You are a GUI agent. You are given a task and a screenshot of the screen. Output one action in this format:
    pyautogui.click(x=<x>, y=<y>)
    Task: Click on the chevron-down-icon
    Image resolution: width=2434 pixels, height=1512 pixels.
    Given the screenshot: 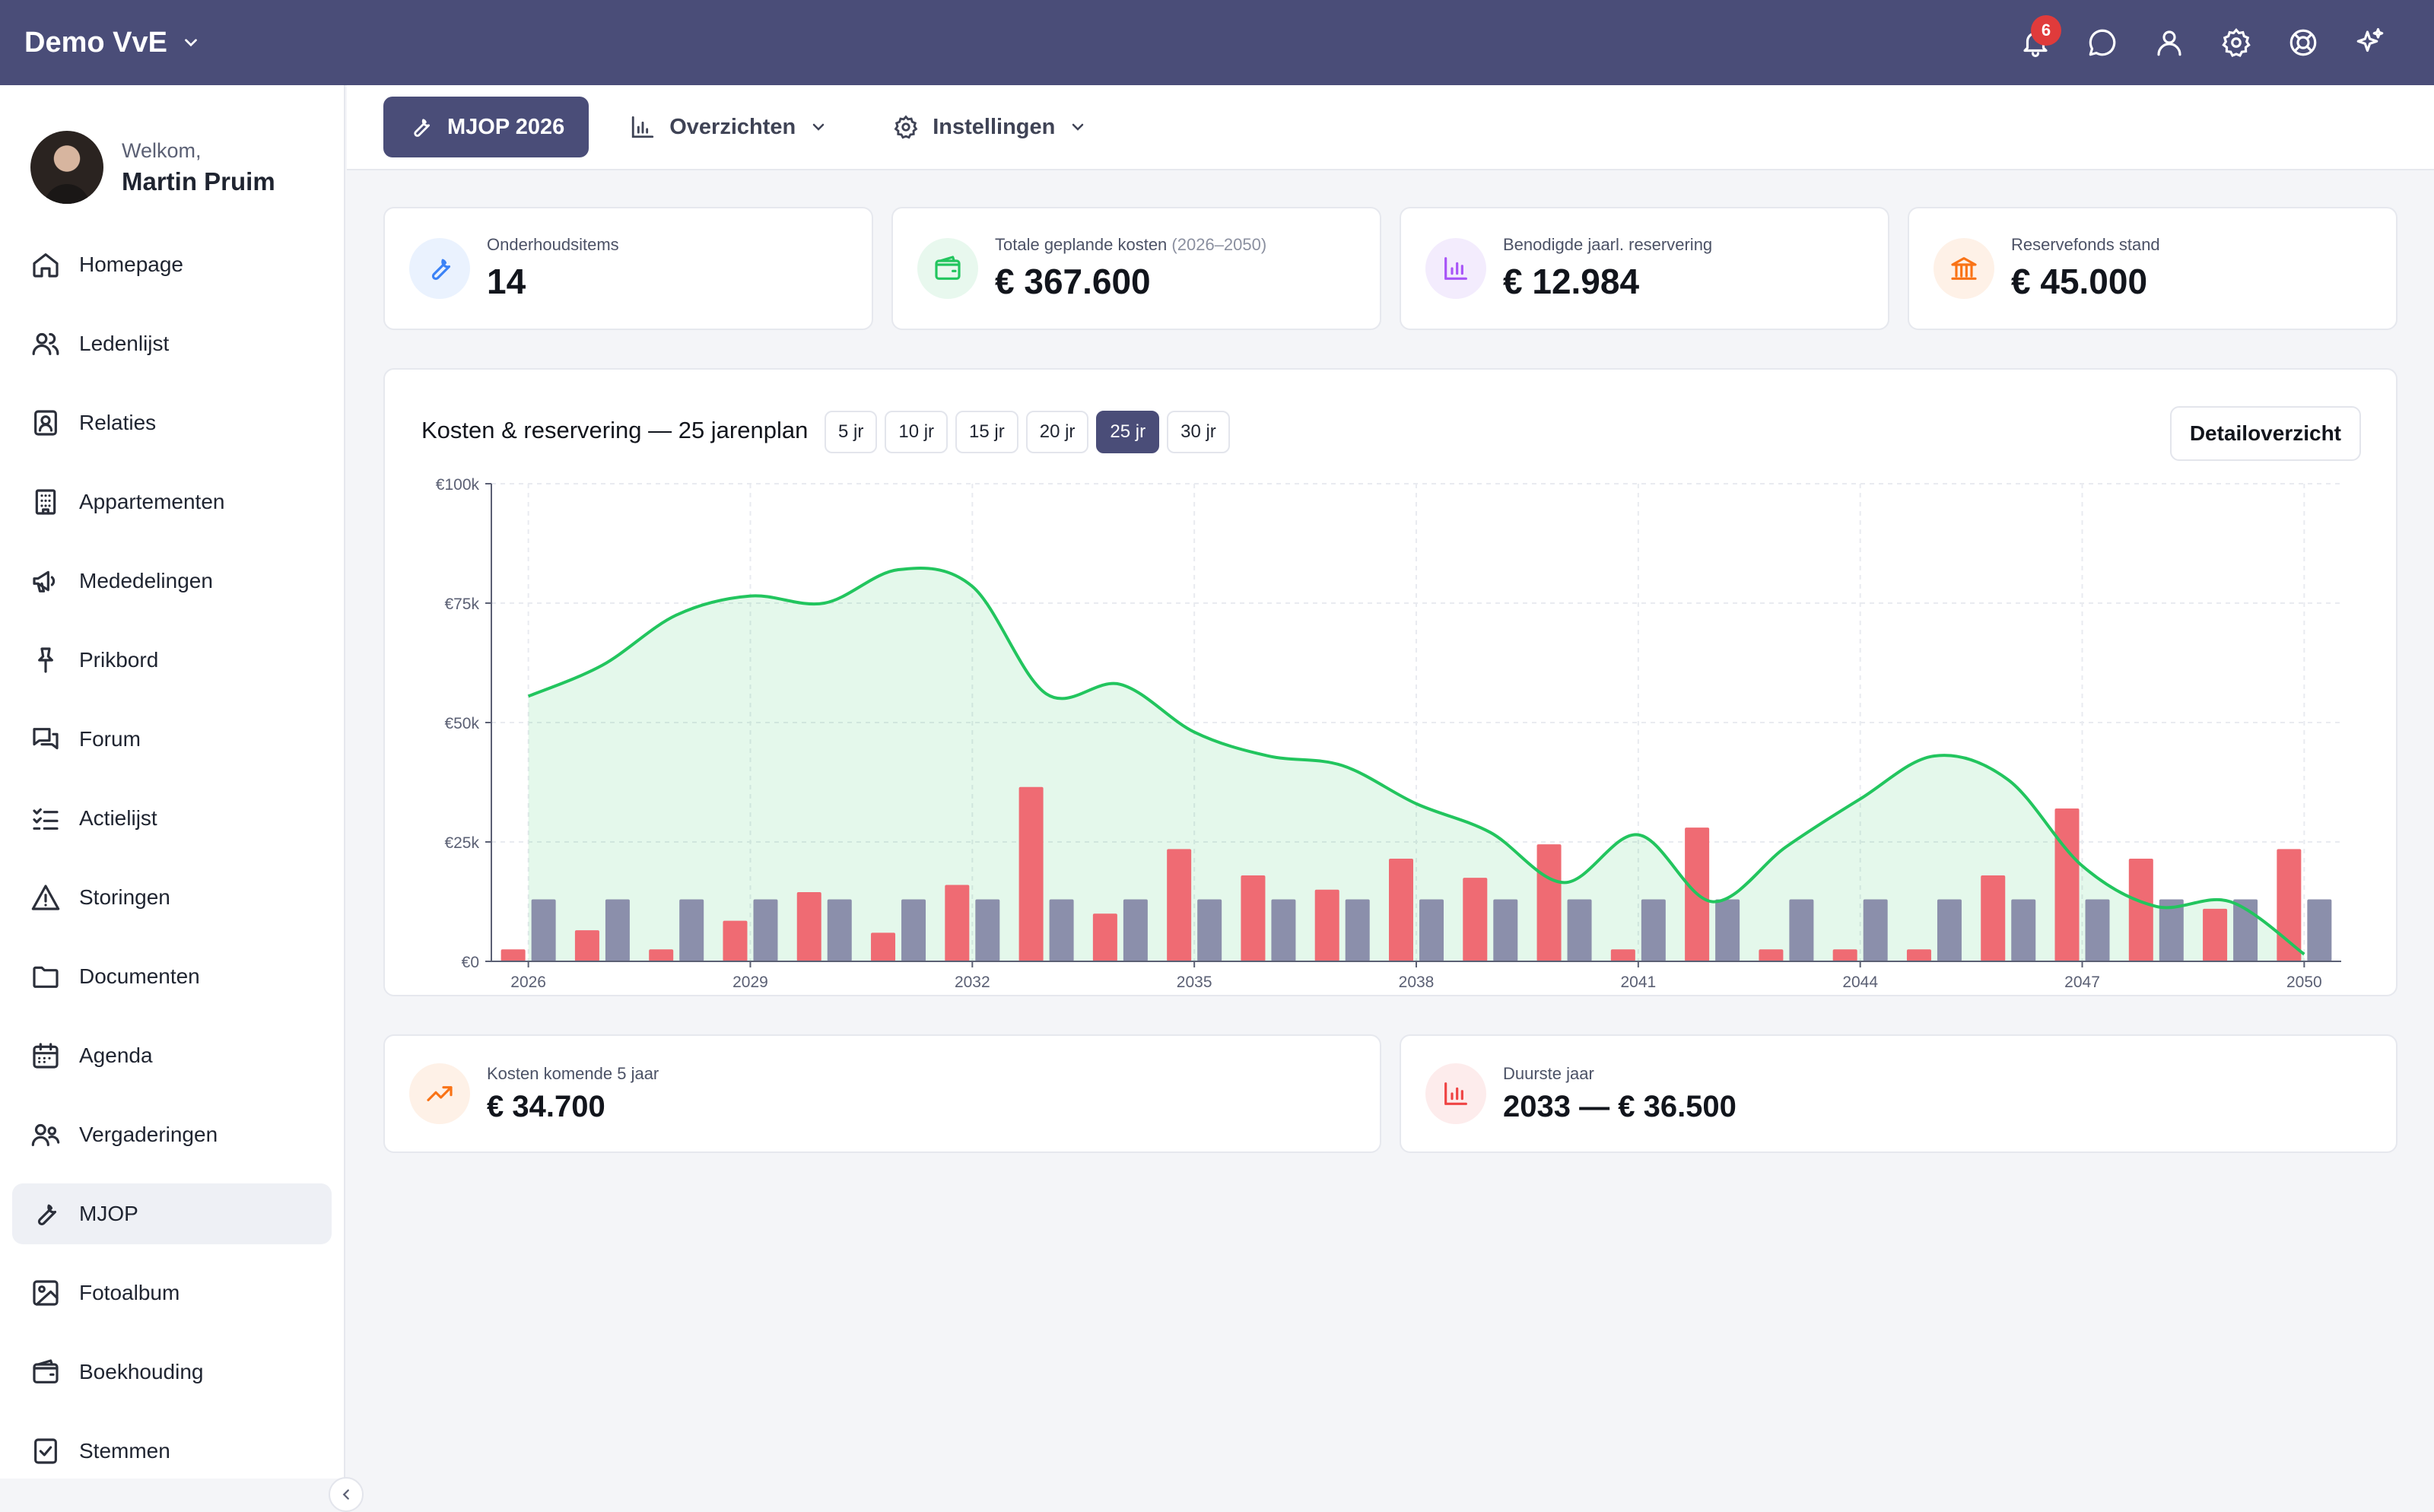 What is the action you would take?
    pyautogui.click(x=191, y=43)
    